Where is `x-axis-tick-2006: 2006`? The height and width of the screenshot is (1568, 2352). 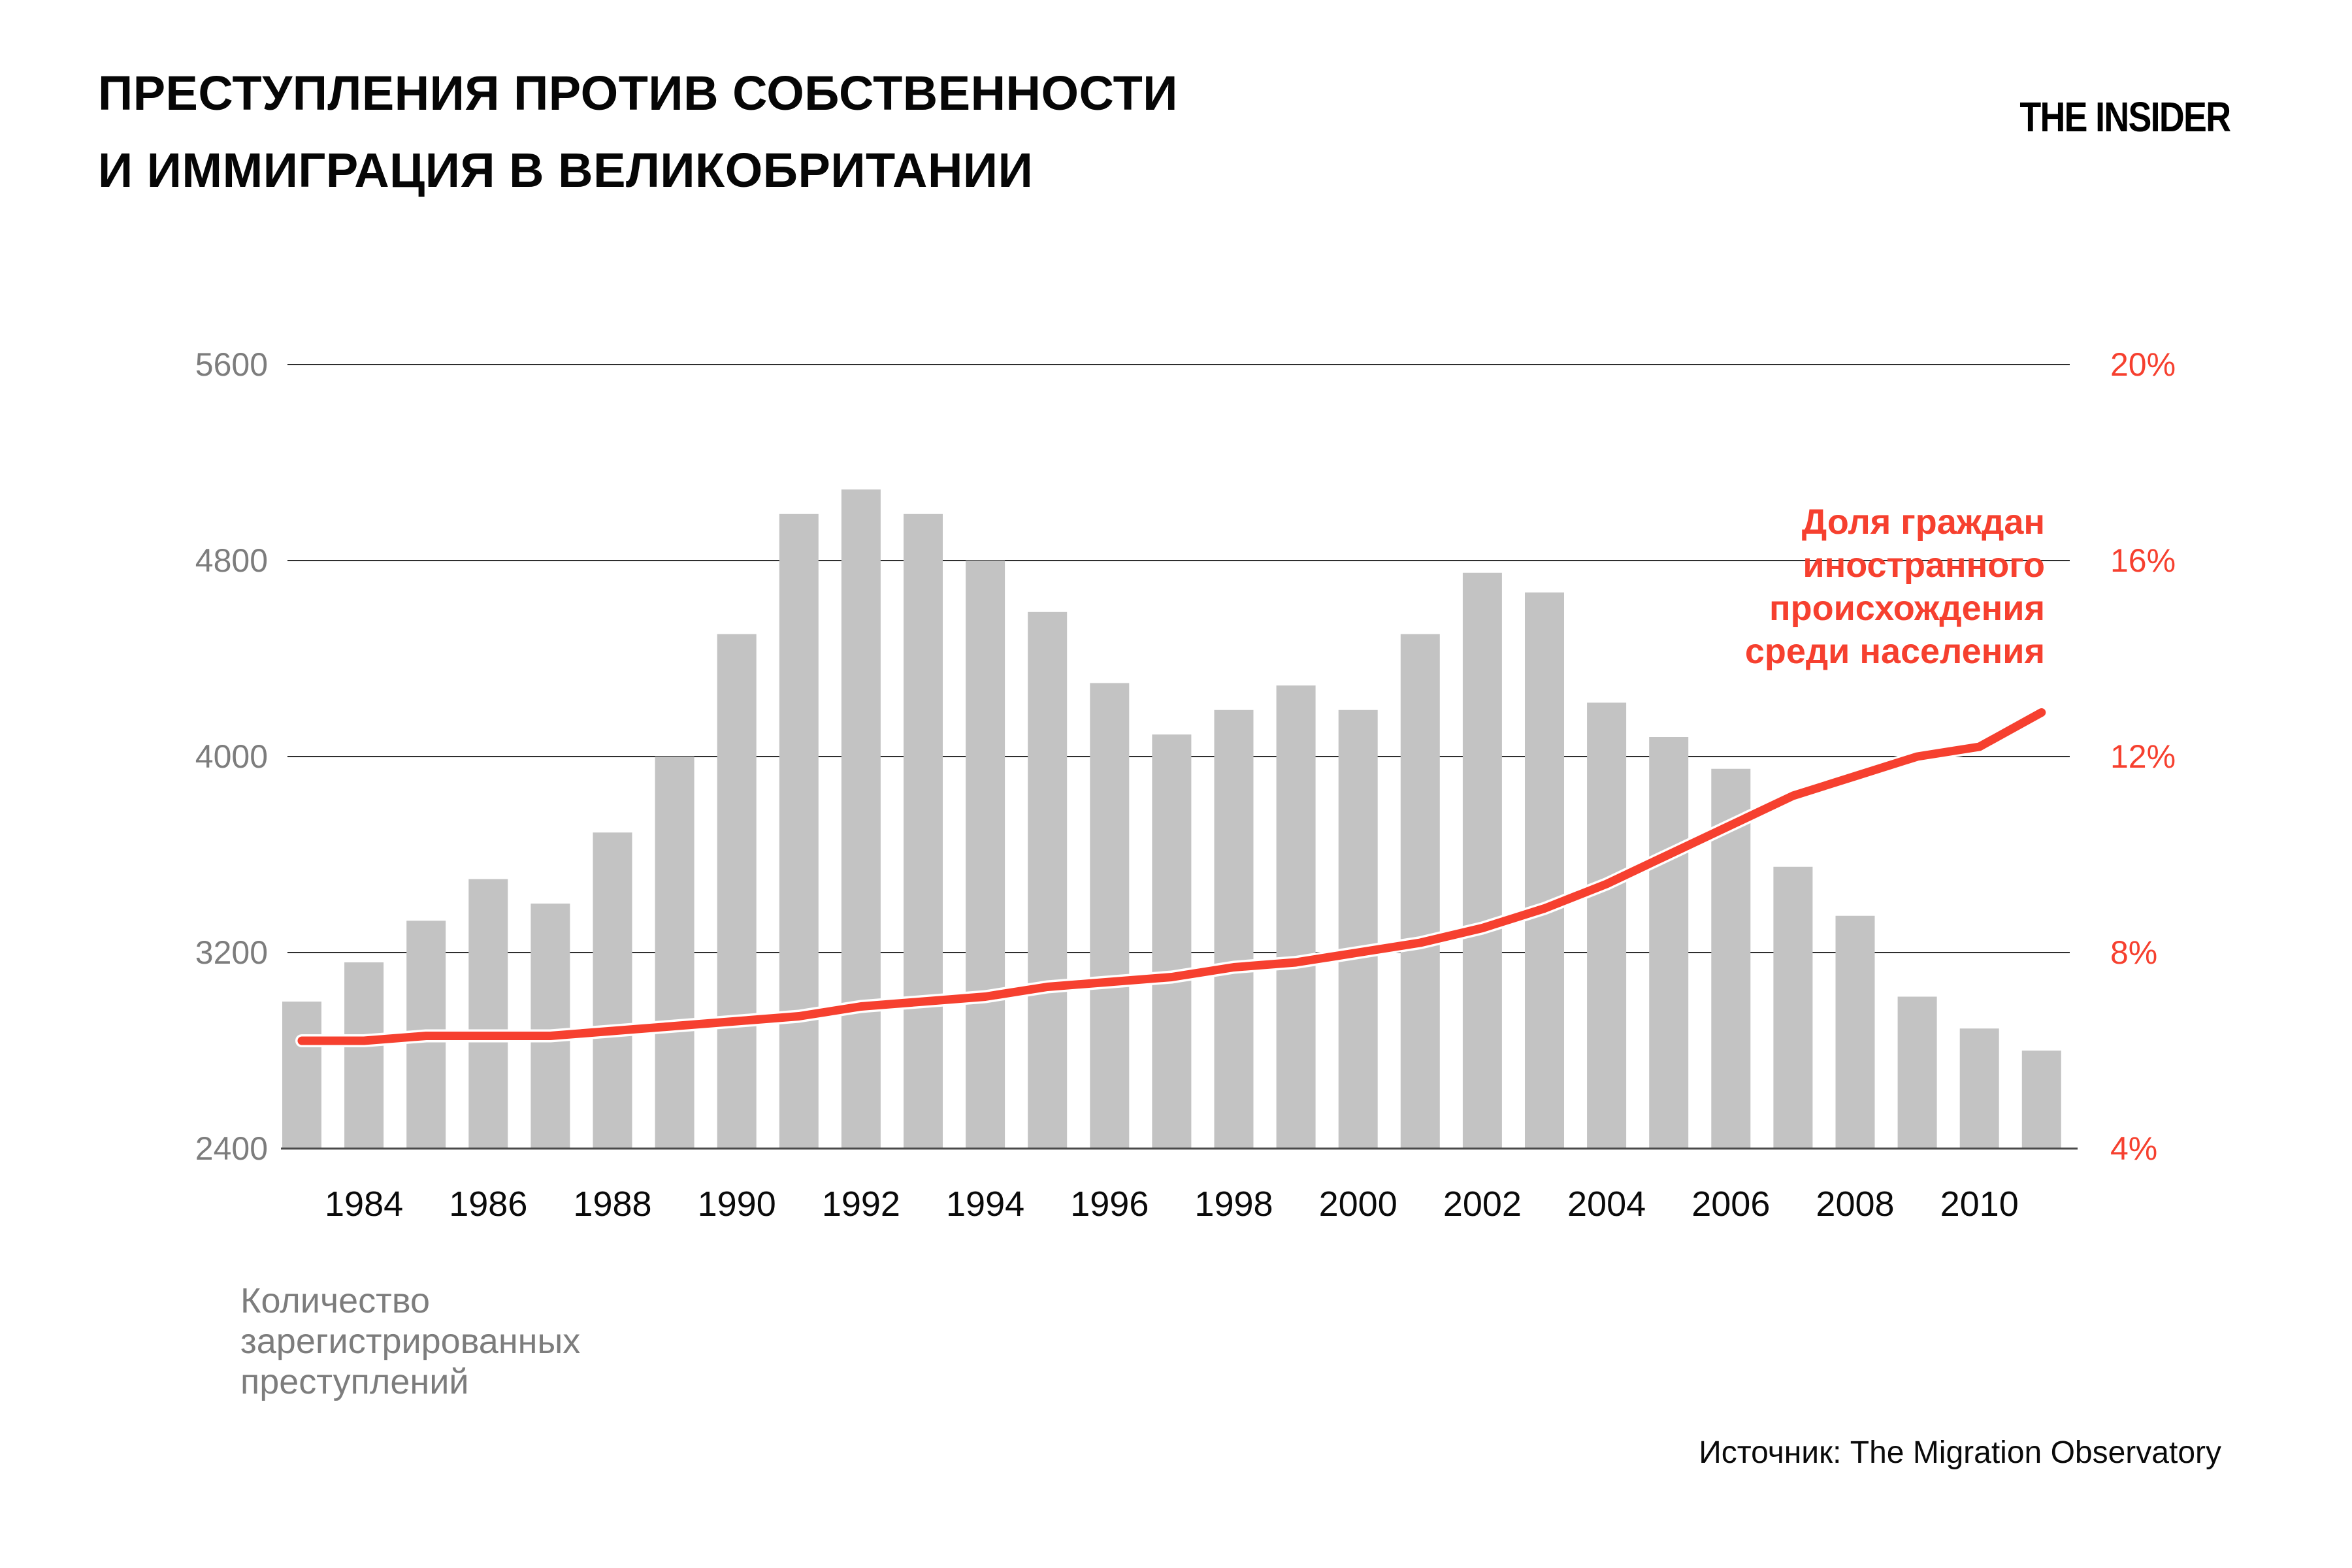 x-axis-tick-2006: 2006 is located at coordinates (1731, 1204).